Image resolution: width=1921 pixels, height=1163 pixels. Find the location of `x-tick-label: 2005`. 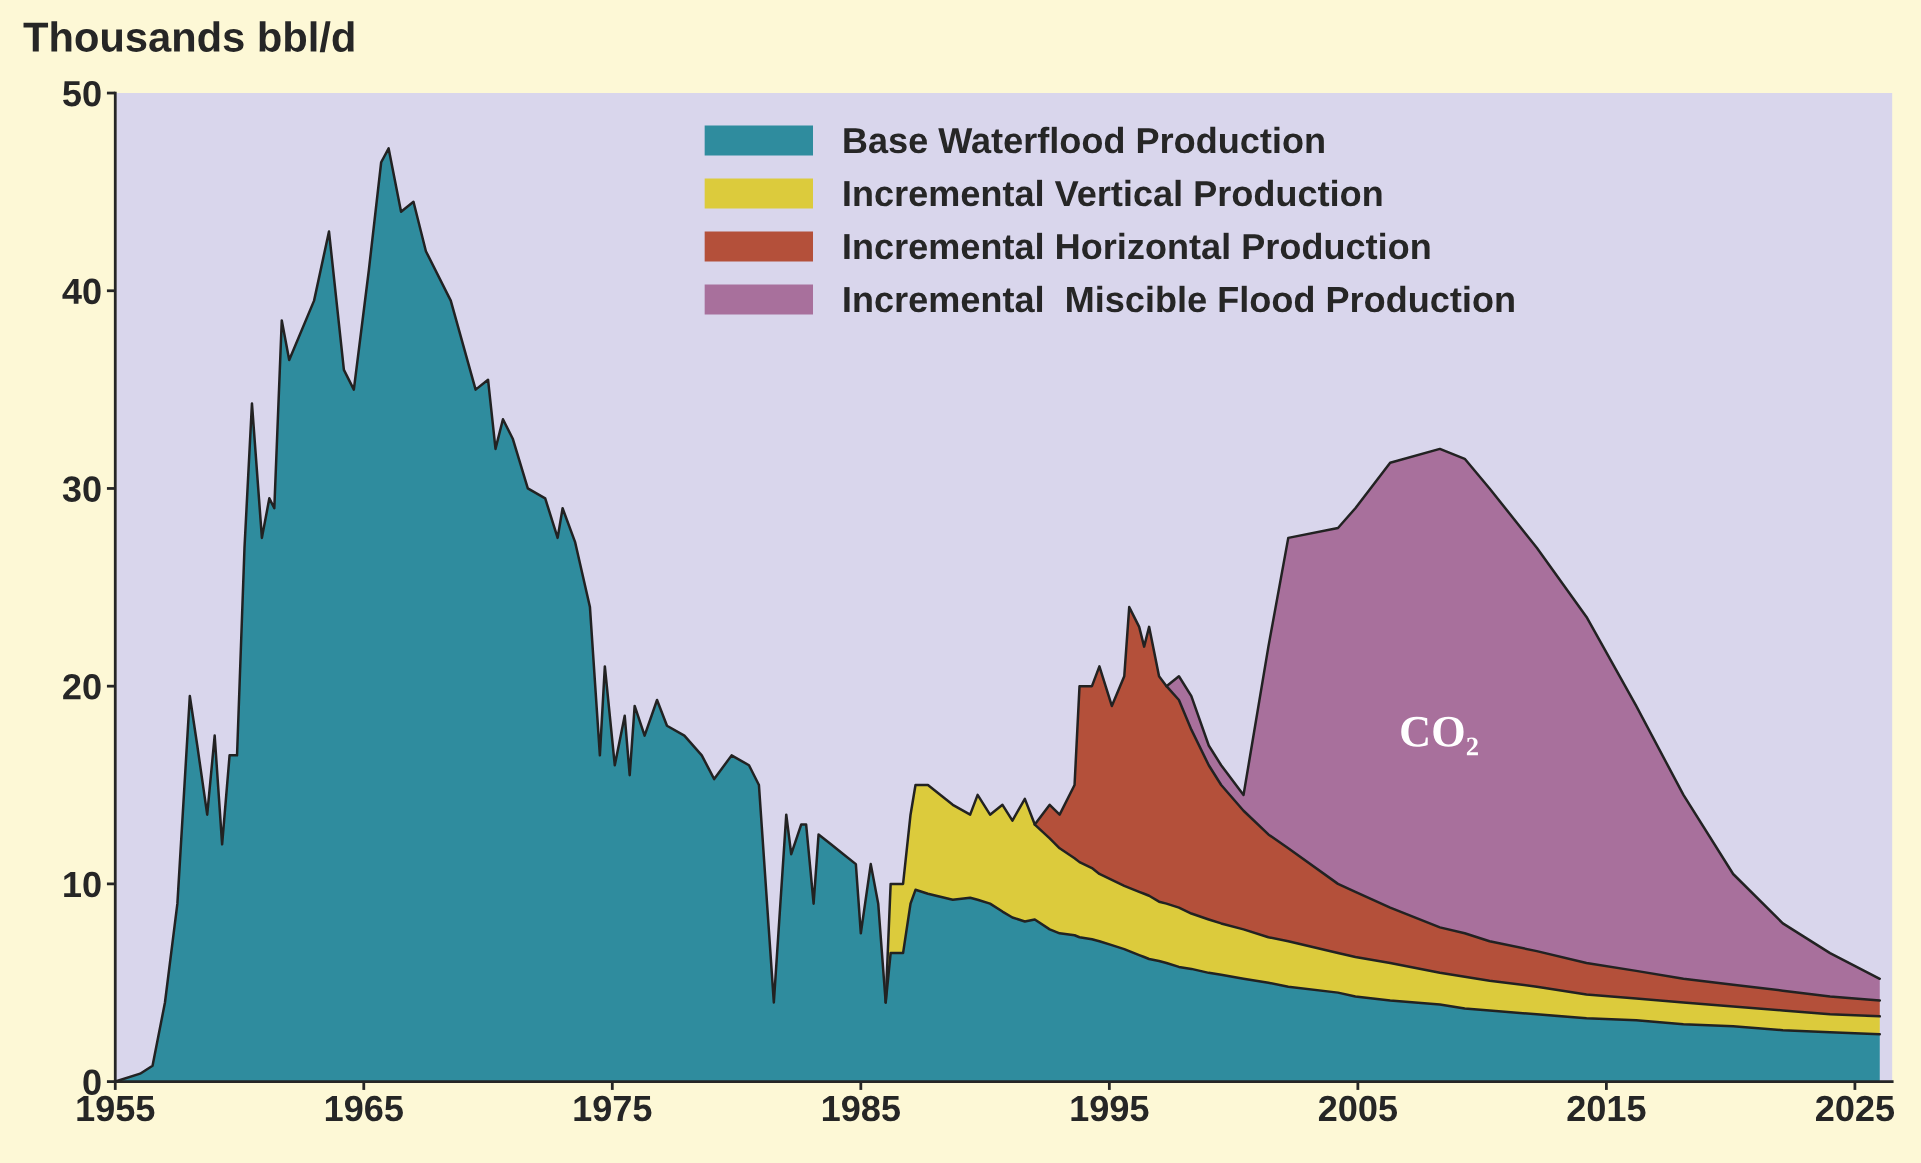

x-tick-label: 2005 is located at coordinates (1358, 1108).